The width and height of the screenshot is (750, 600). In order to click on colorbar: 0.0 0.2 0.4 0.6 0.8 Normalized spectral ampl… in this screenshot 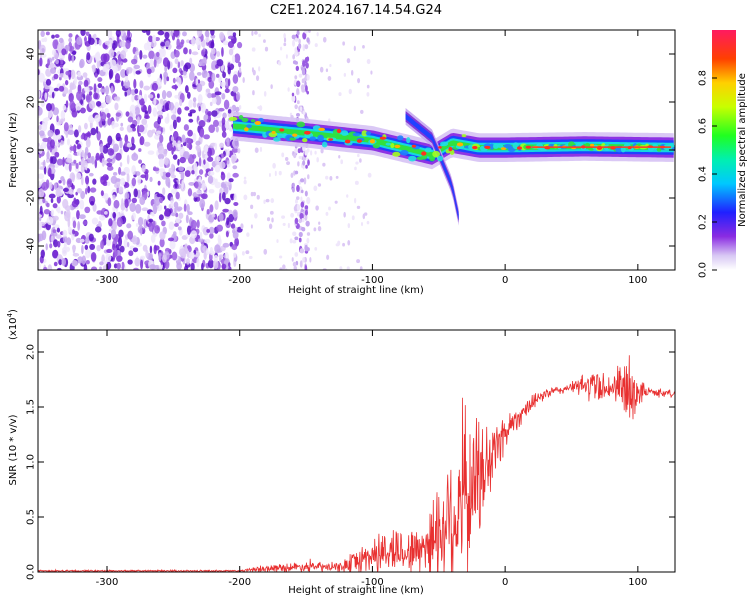, I will do `click(723, 154)`.